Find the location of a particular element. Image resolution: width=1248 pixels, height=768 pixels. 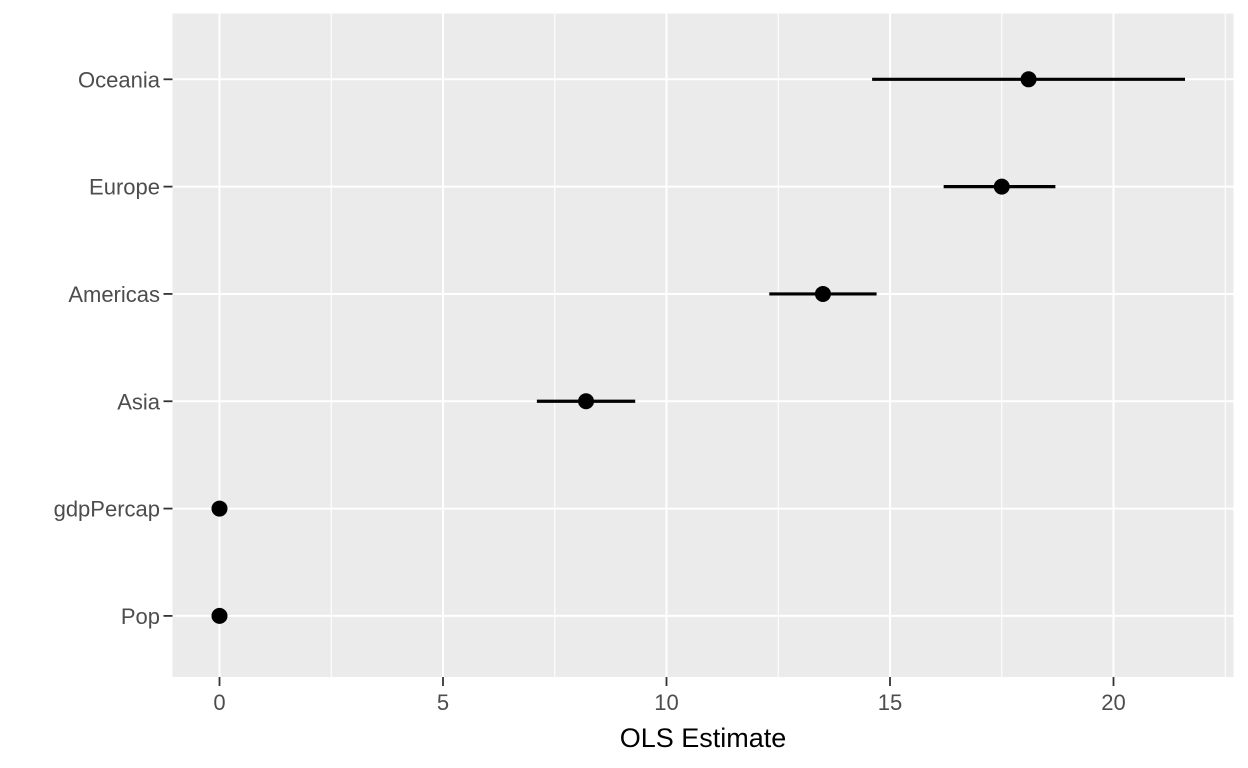

y-axis-label-oceania: Oceania is located at coordinates (119, 79).